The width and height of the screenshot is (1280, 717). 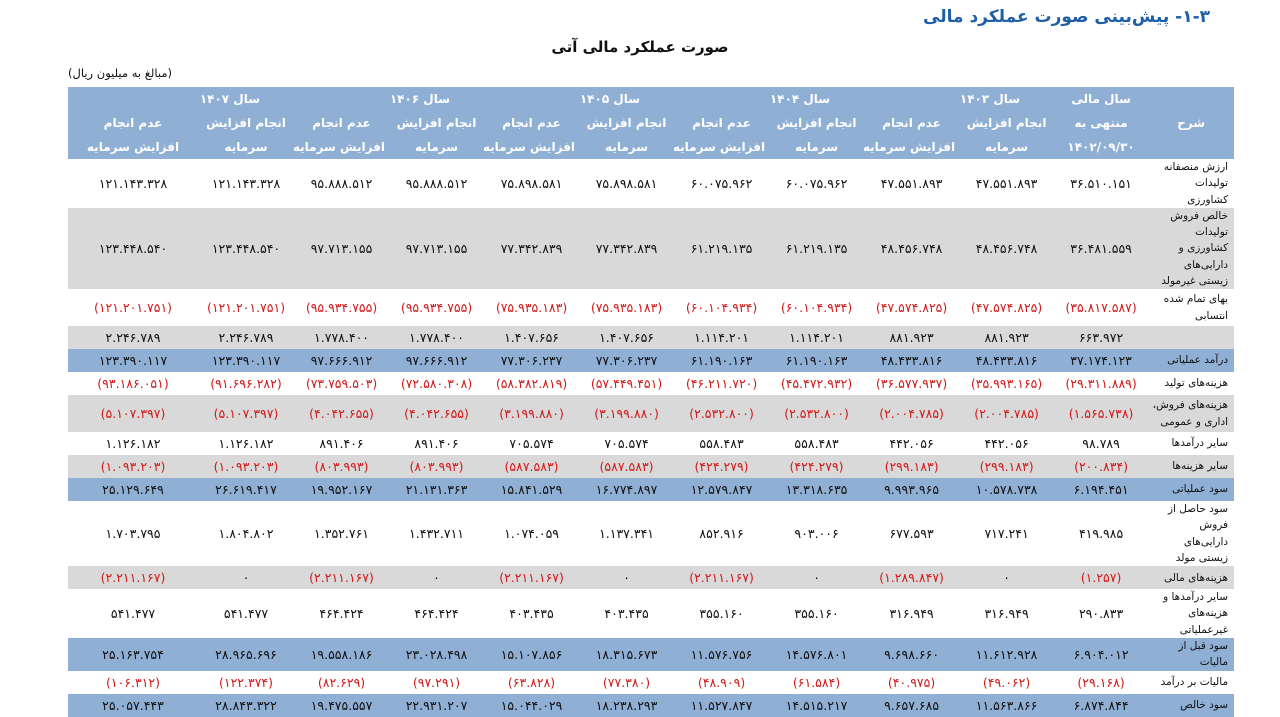 What do you see at coordinates (912, 384) in the screenshot?
I see `row-value: (۳۶.۵۷۷.۹۳۷)` at bounding box center [912, 384].